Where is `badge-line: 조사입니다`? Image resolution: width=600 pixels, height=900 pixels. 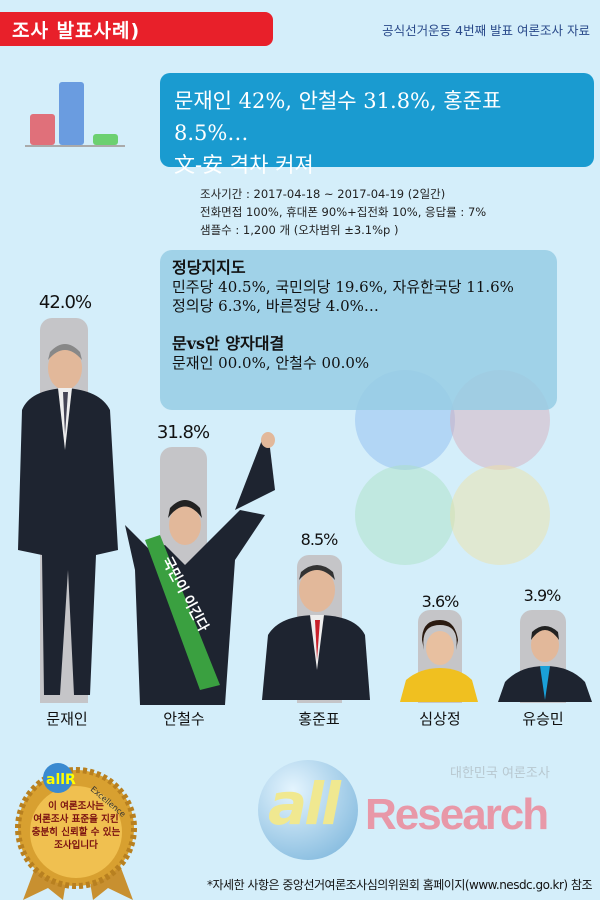
badge-line: 조사입니다 is located at coordinates (76, 845).